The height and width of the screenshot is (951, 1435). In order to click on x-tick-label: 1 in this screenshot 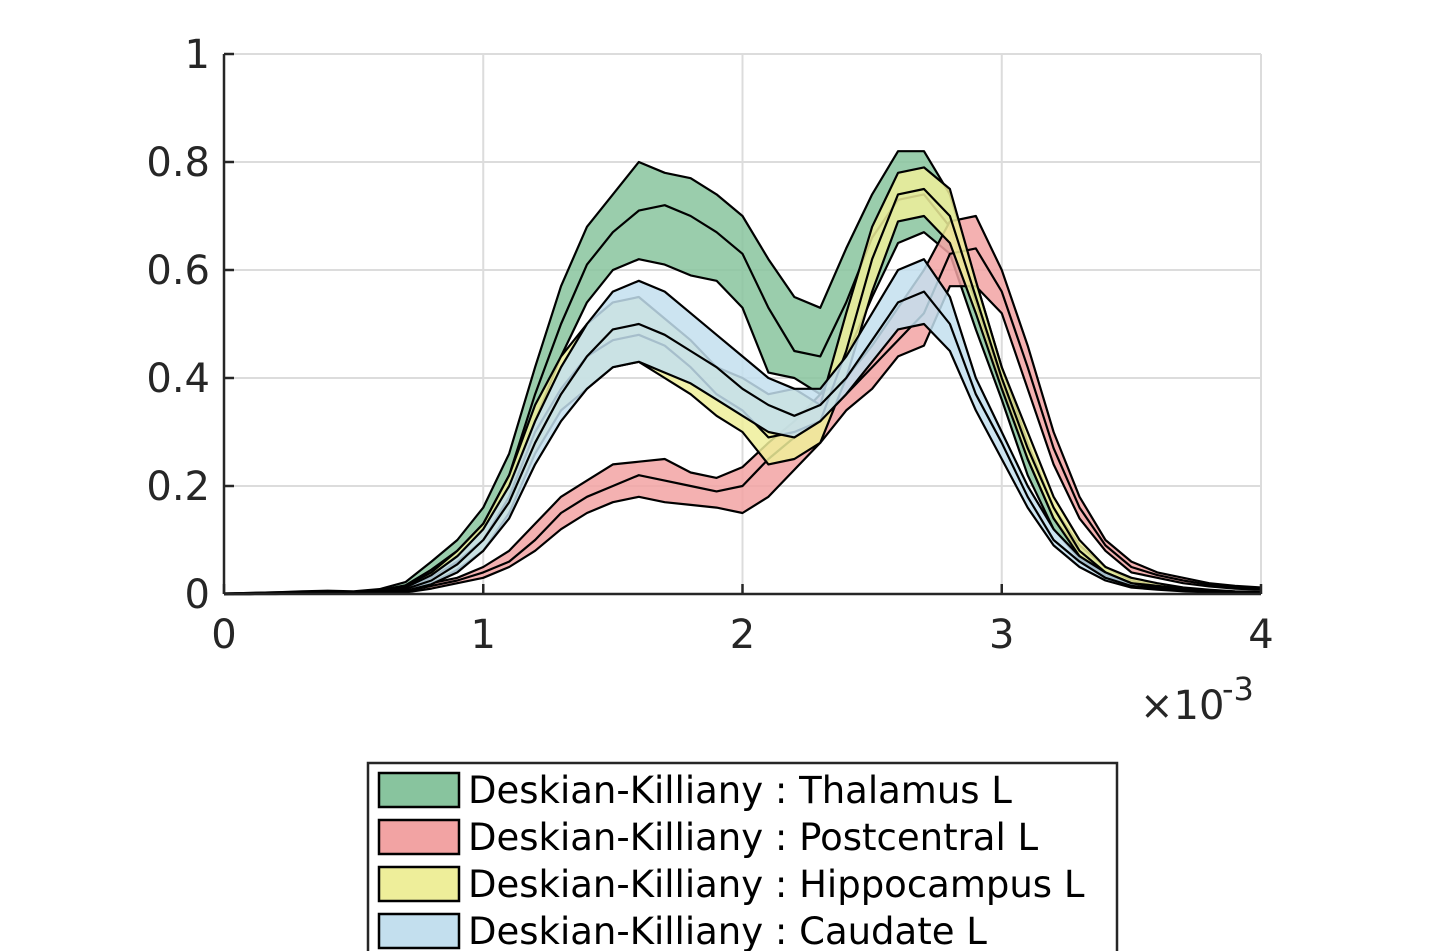, I will do `click(483, 635)`.